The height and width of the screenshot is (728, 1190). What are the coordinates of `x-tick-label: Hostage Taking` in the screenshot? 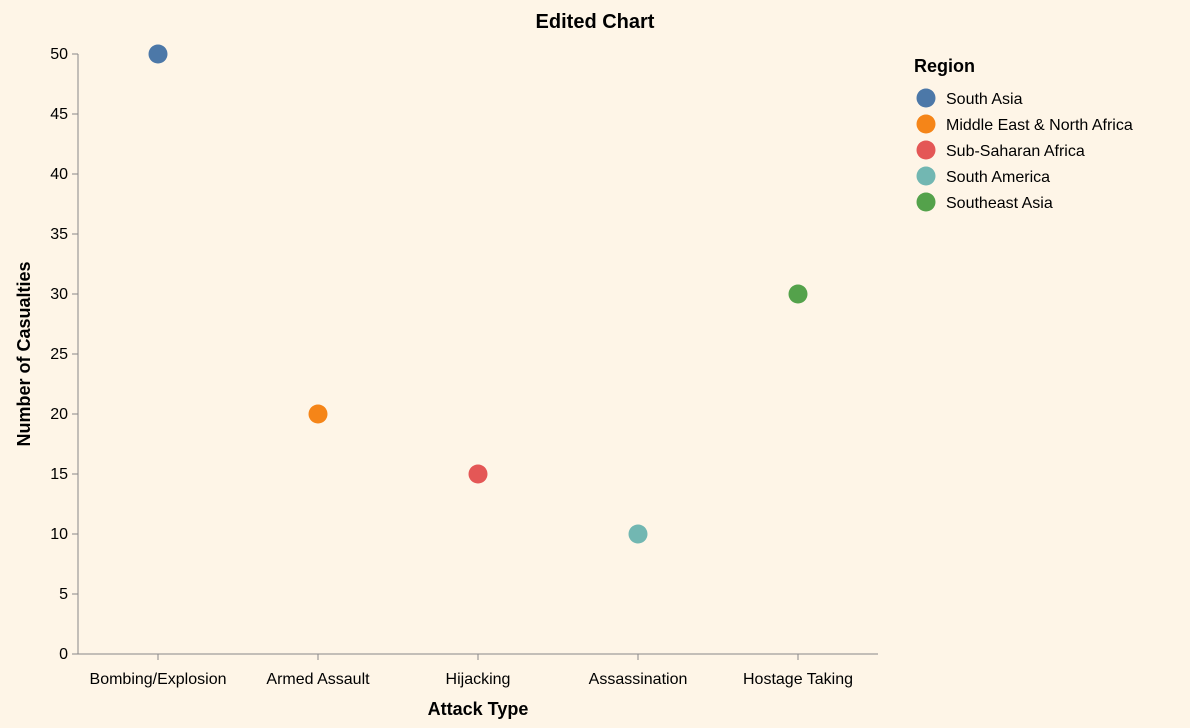 It's located at (798, 679).